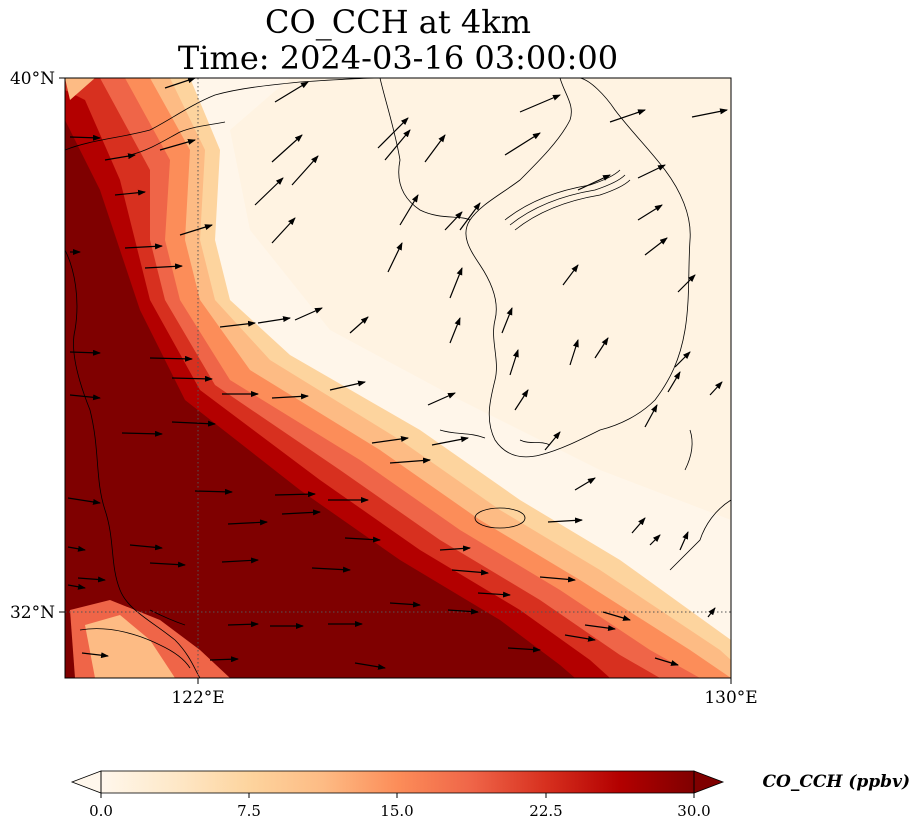  Describe the element at coordinates (197, 698) in the screenshot. I see `x-tick-label-122e: 122°E` at that location.